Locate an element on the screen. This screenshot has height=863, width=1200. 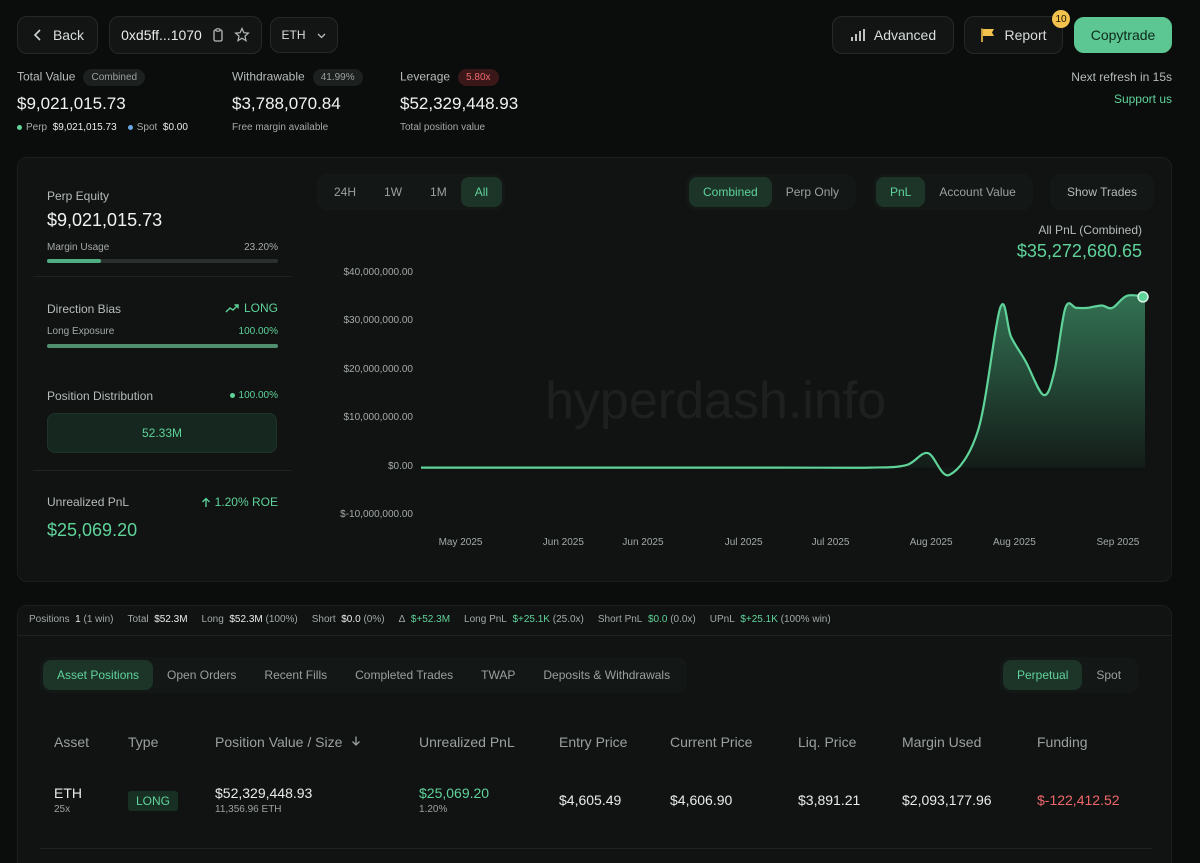
back-button: Back is located at coordinates (57, 35).